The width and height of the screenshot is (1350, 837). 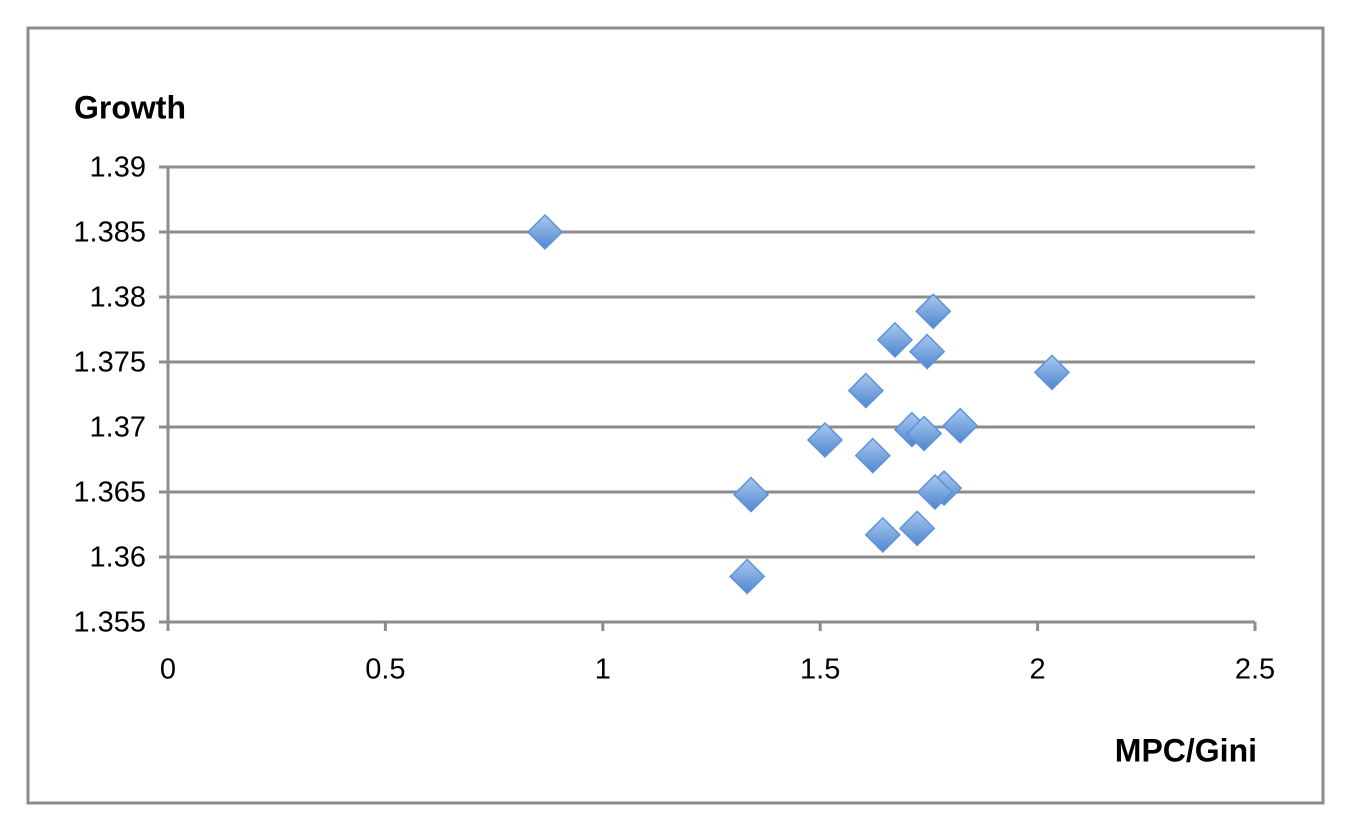 What do you see at coordinates (385, 670) in the screenshot?
I see `x-tick-label: 0.5` at bounding box center [385, 670].